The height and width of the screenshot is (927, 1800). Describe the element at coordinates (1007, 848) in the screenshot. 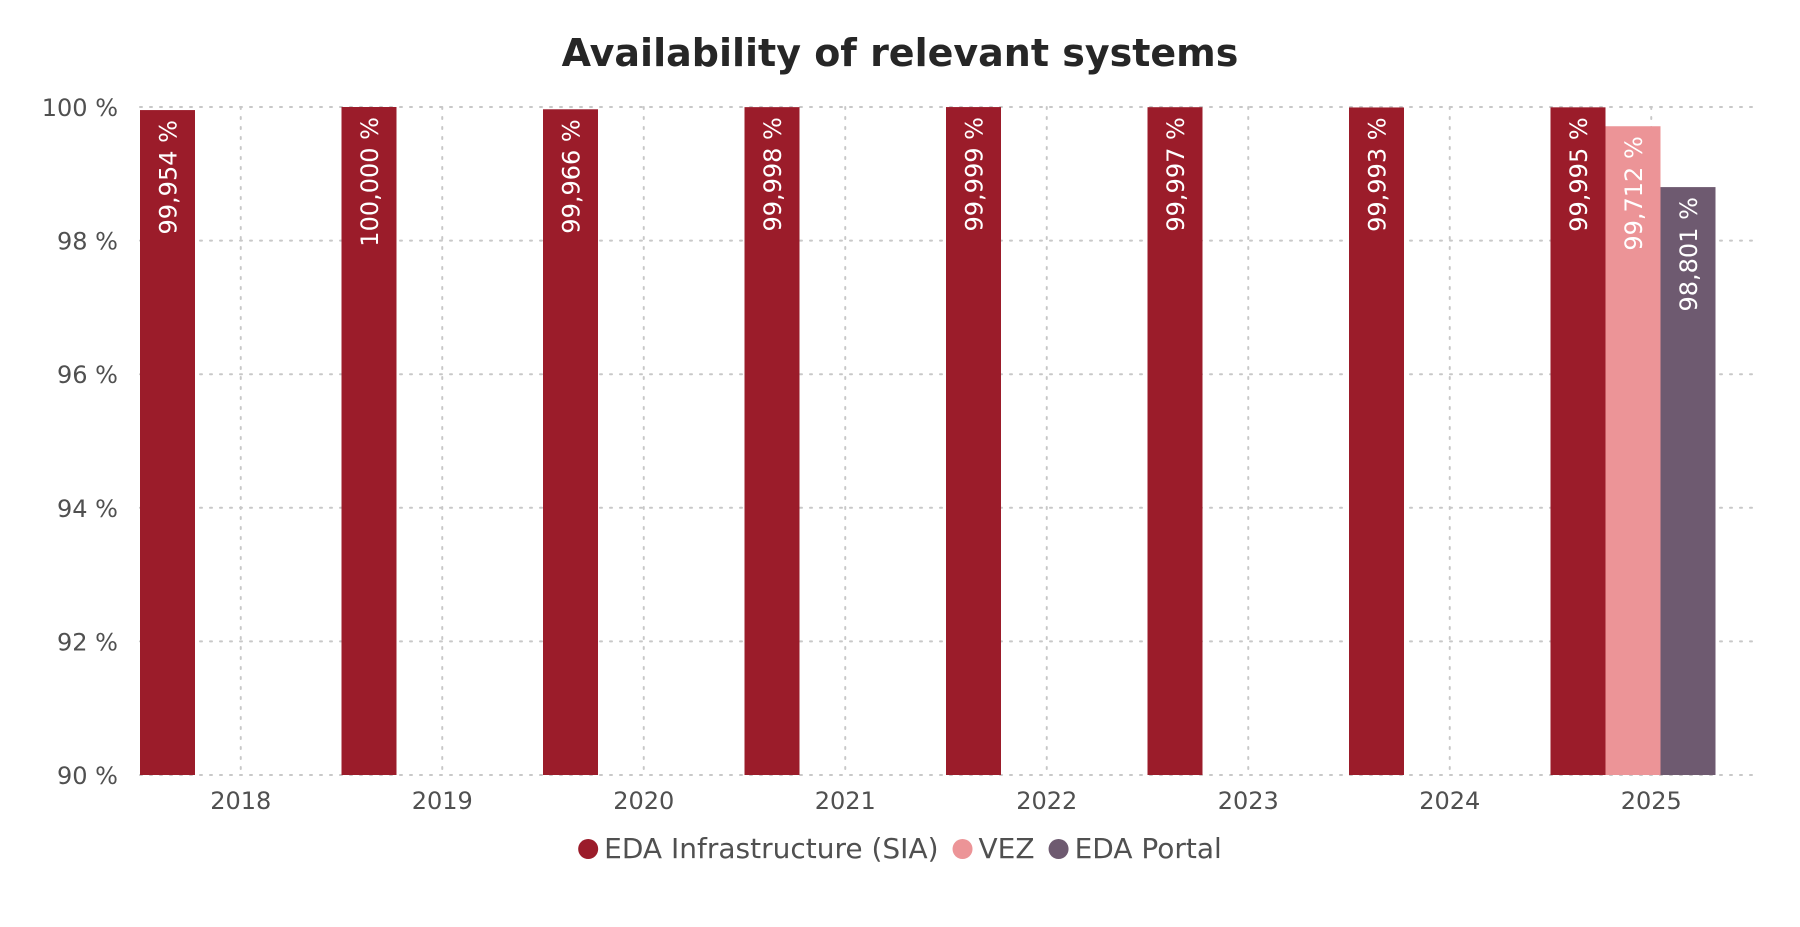

I see `legend-label: VEZ` at that location.